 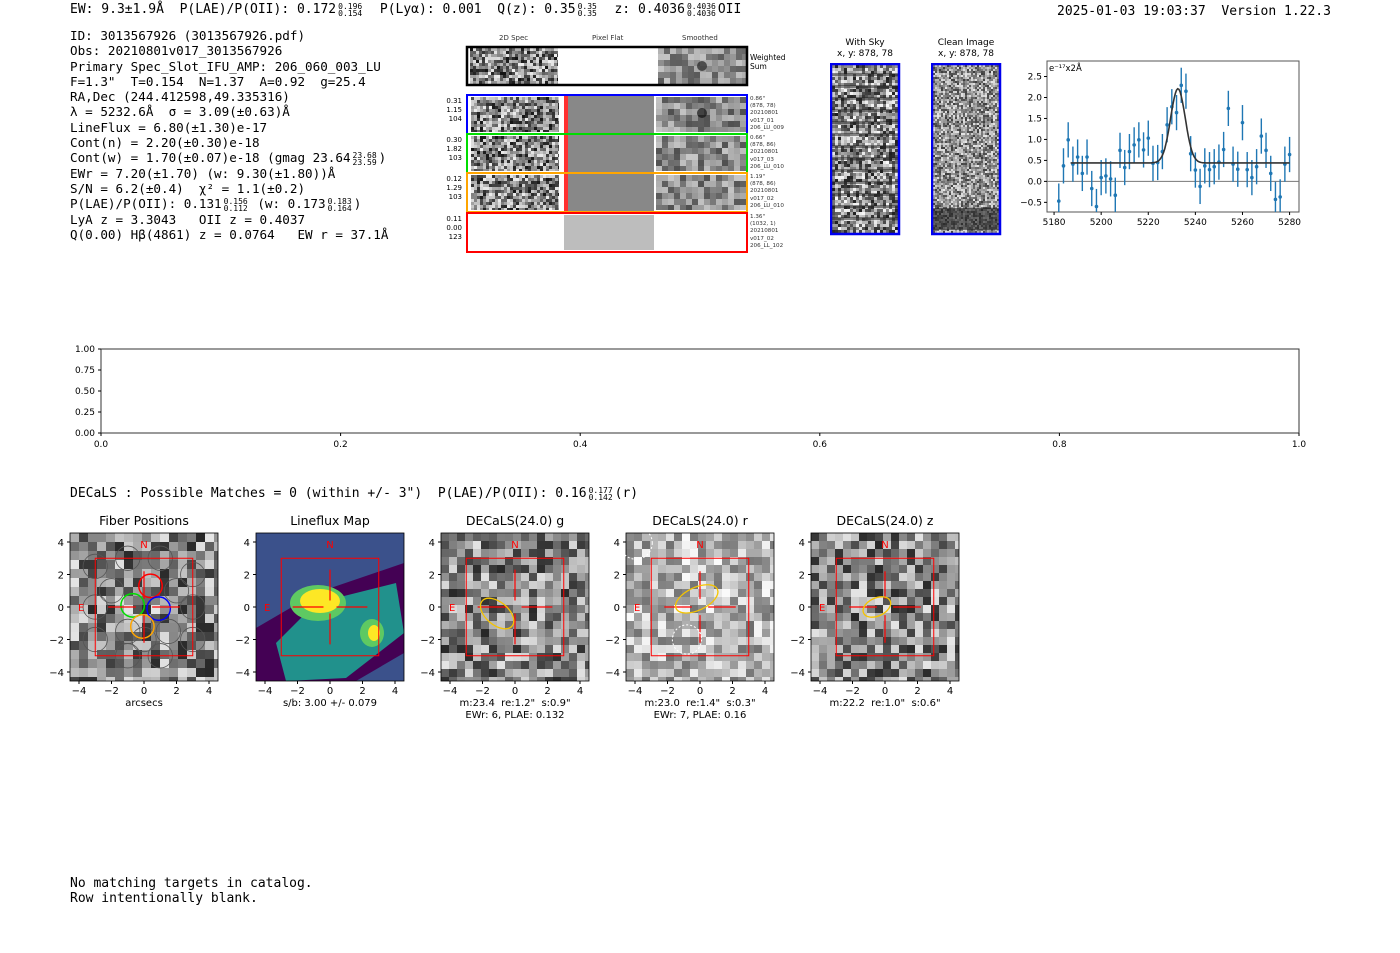 I want to click on y-tick-label: 1.5, so click(x=1035, y=119).